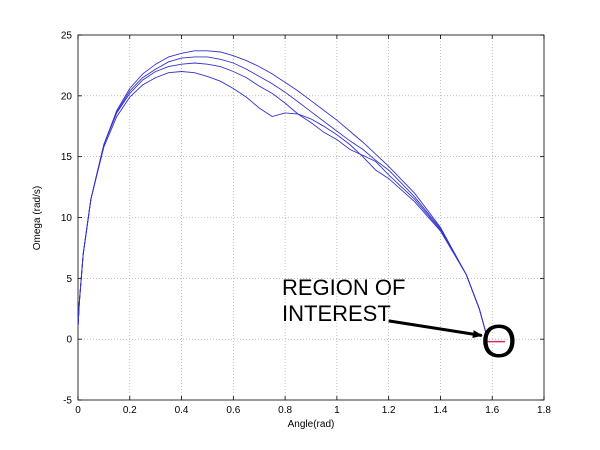 Image resolution: width=600 pixels, height=450 pixels. I want to click on annotation-circle-letter: O, so click(499, 341).